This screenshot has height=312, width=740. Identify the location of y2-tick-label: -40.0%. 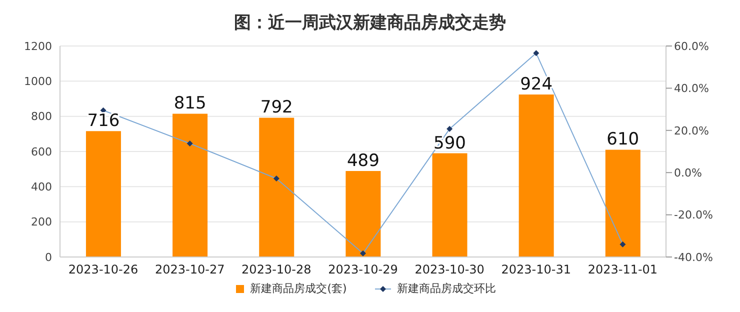
(693, 257).